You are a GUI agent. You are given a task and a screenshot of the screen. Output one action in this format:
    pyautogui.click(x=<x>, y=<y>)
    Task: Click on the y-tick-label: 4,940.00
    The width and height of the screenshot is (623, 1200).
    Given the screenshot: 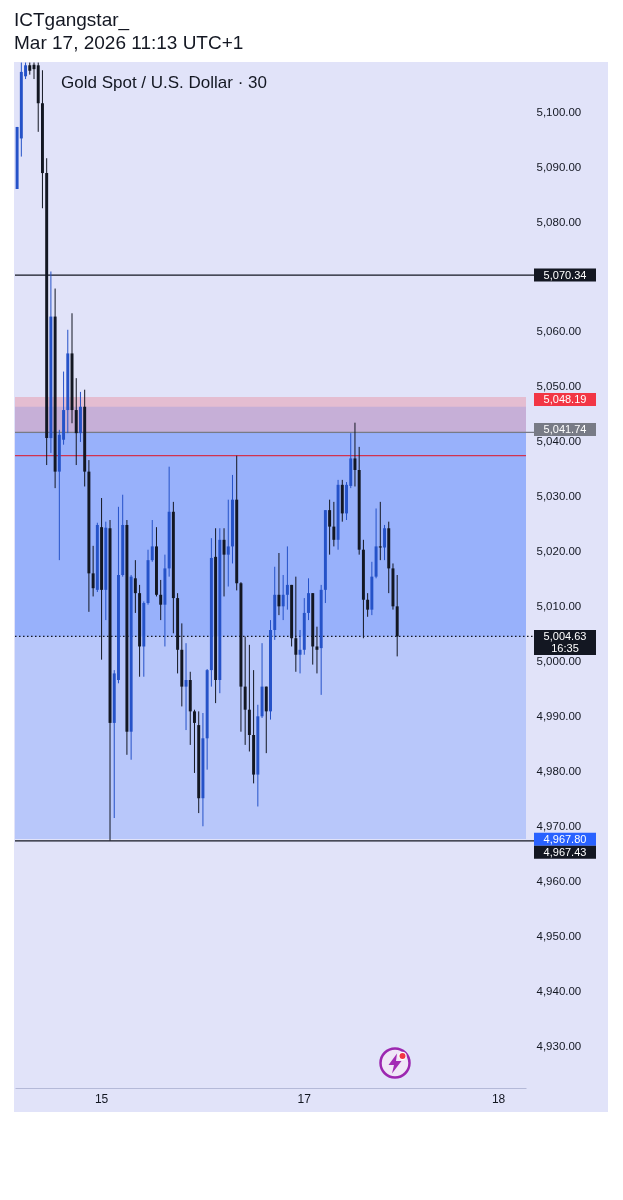 What is the action you would take?
    pyautogui.click(x=559, y=991)
    